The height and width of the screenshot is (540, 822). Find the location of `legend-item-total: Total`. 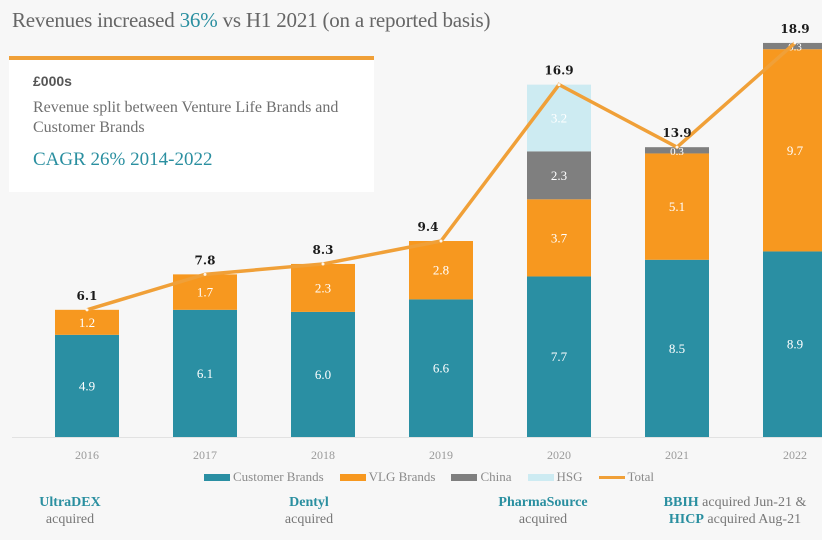

legend-item-total: Total is located at coordinates (626, 477).